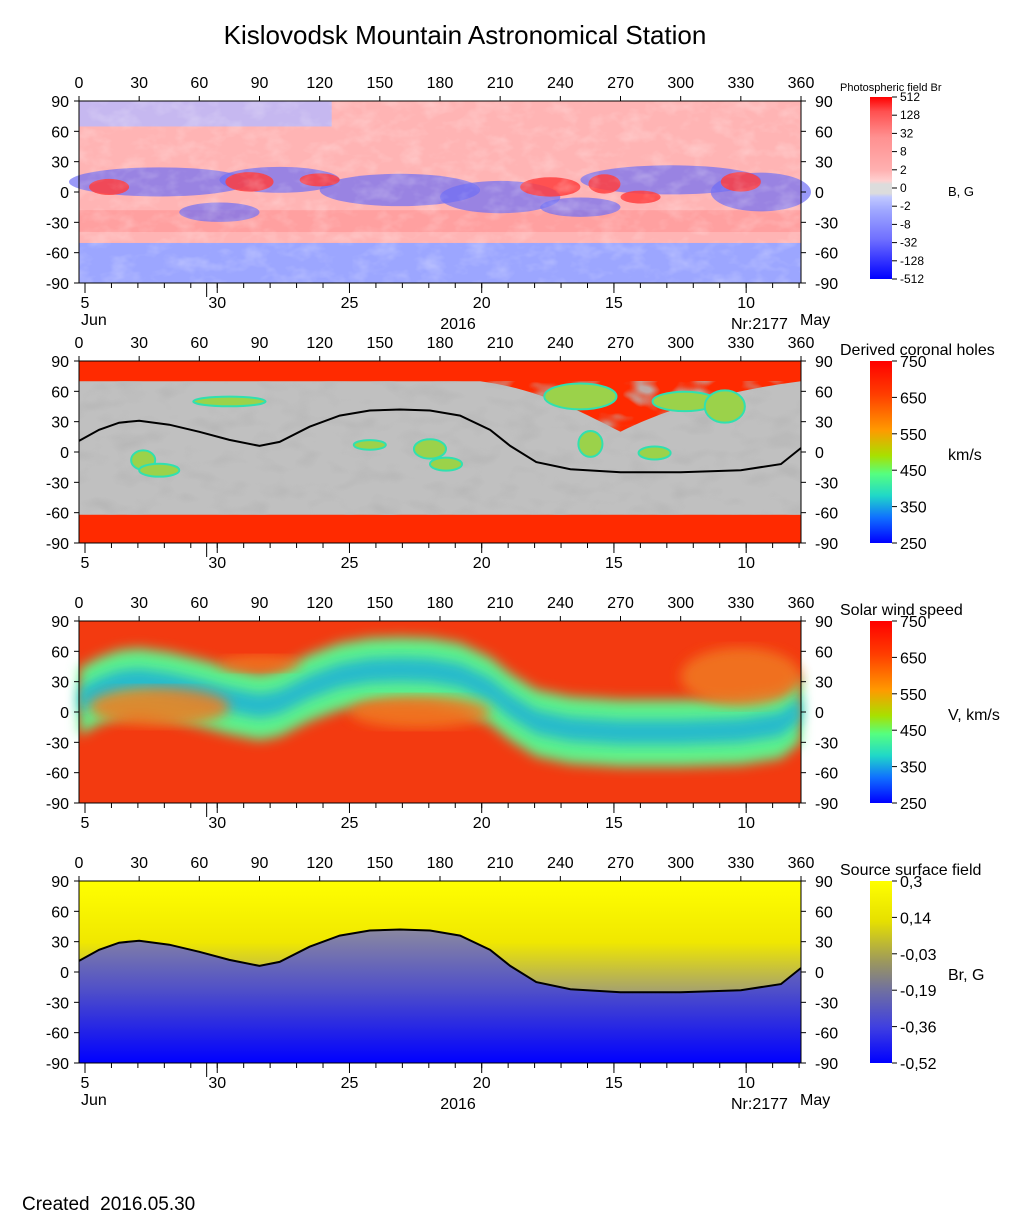 The width and height of the screenshot is (1020, 1223). Describe the element at coordinates (482, 823) in the screenshot. I see `date-tick-label: 20` at that location.